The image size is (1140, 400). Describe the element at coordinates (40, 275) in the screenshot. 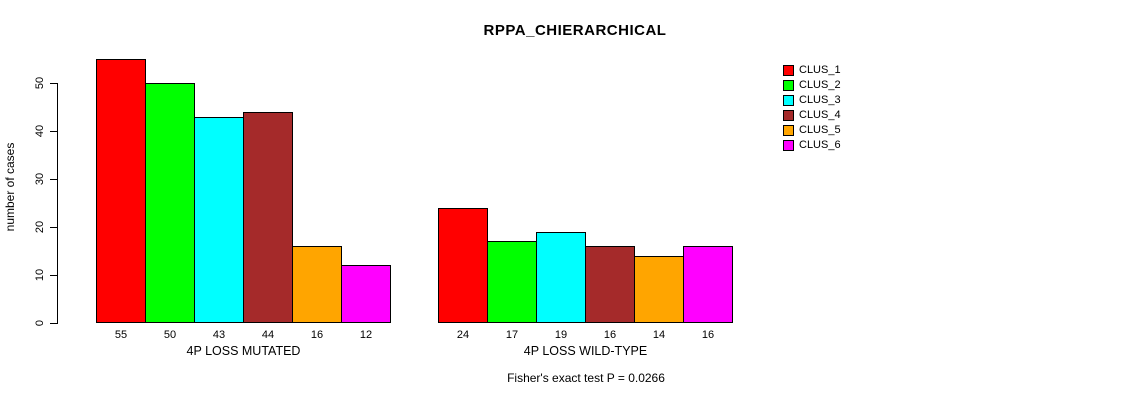

I see `y-tick-label: 10` at that location.